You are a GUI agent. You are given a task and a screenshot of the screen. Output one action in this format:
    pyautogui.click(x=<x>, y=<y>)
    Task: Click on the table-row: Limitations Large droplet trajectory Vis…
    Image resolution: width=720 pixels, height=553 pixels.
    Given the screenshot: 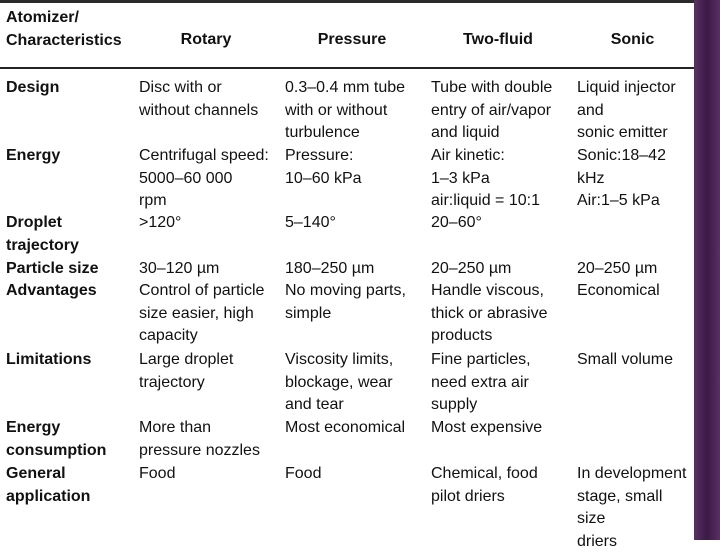 What is the action you would take?
    pyautogui.click(x=347, y=383)
    